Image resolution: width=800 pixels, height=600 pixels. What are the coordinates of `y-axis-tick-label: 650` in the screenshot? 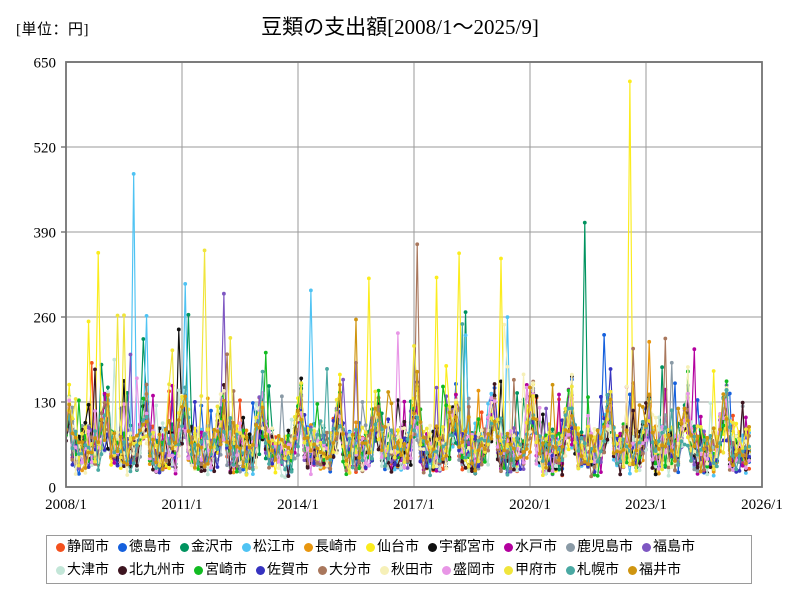 It's located at (45, 64).